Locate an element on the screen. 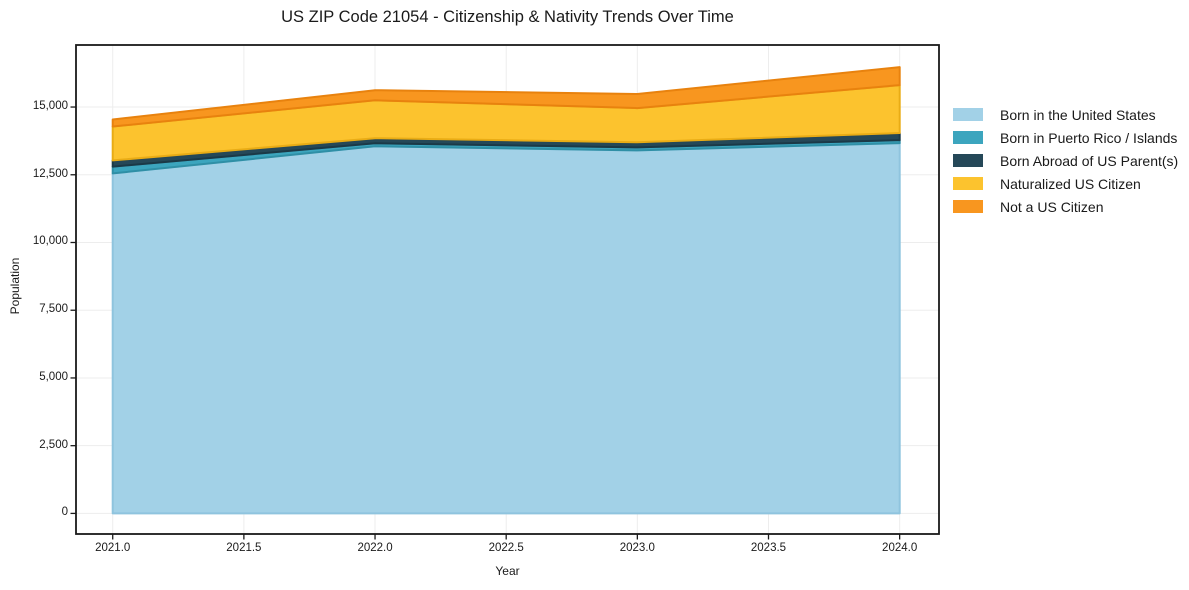 The height and width of the screenshot is (590, 1189). legend-label: Born in the United States is located at coordinates (1078, 114).